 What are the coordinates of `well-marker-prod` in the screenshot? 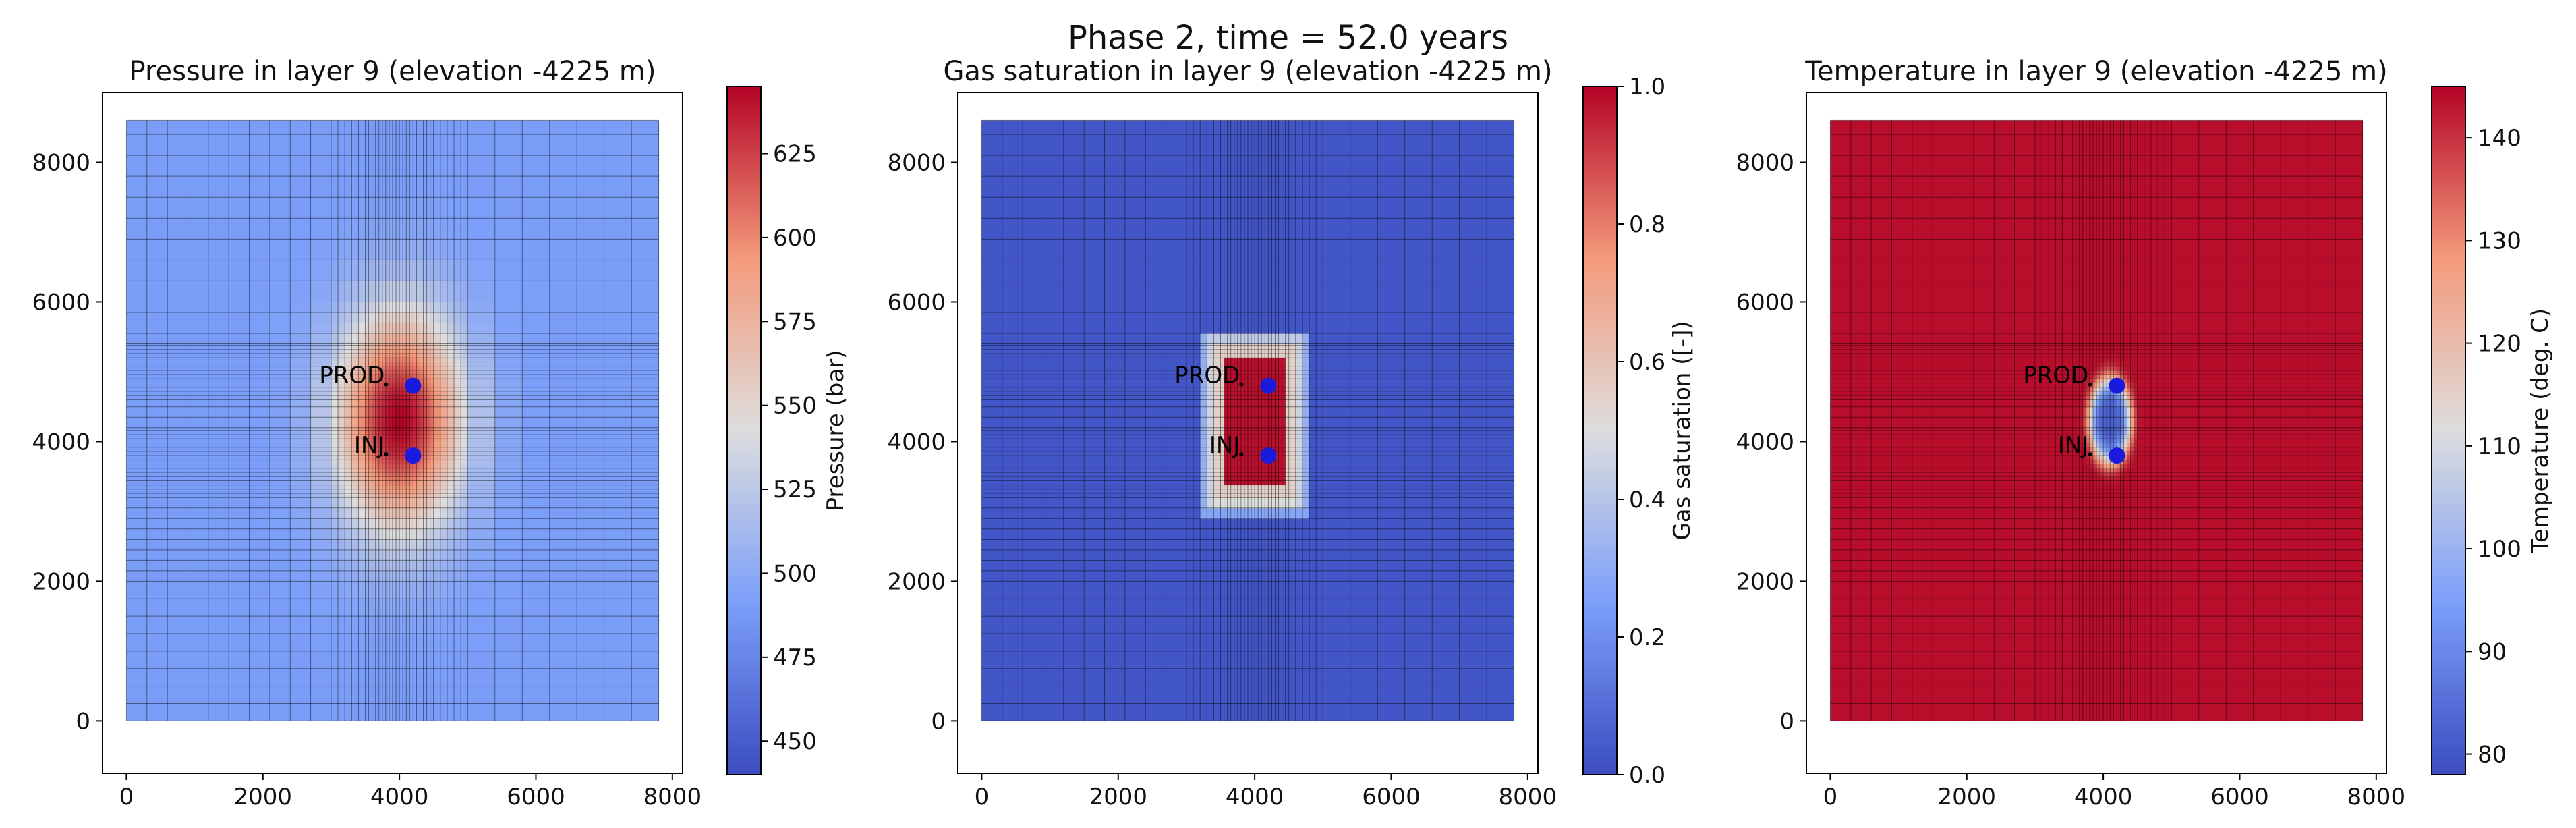 It's located at (413, 385).